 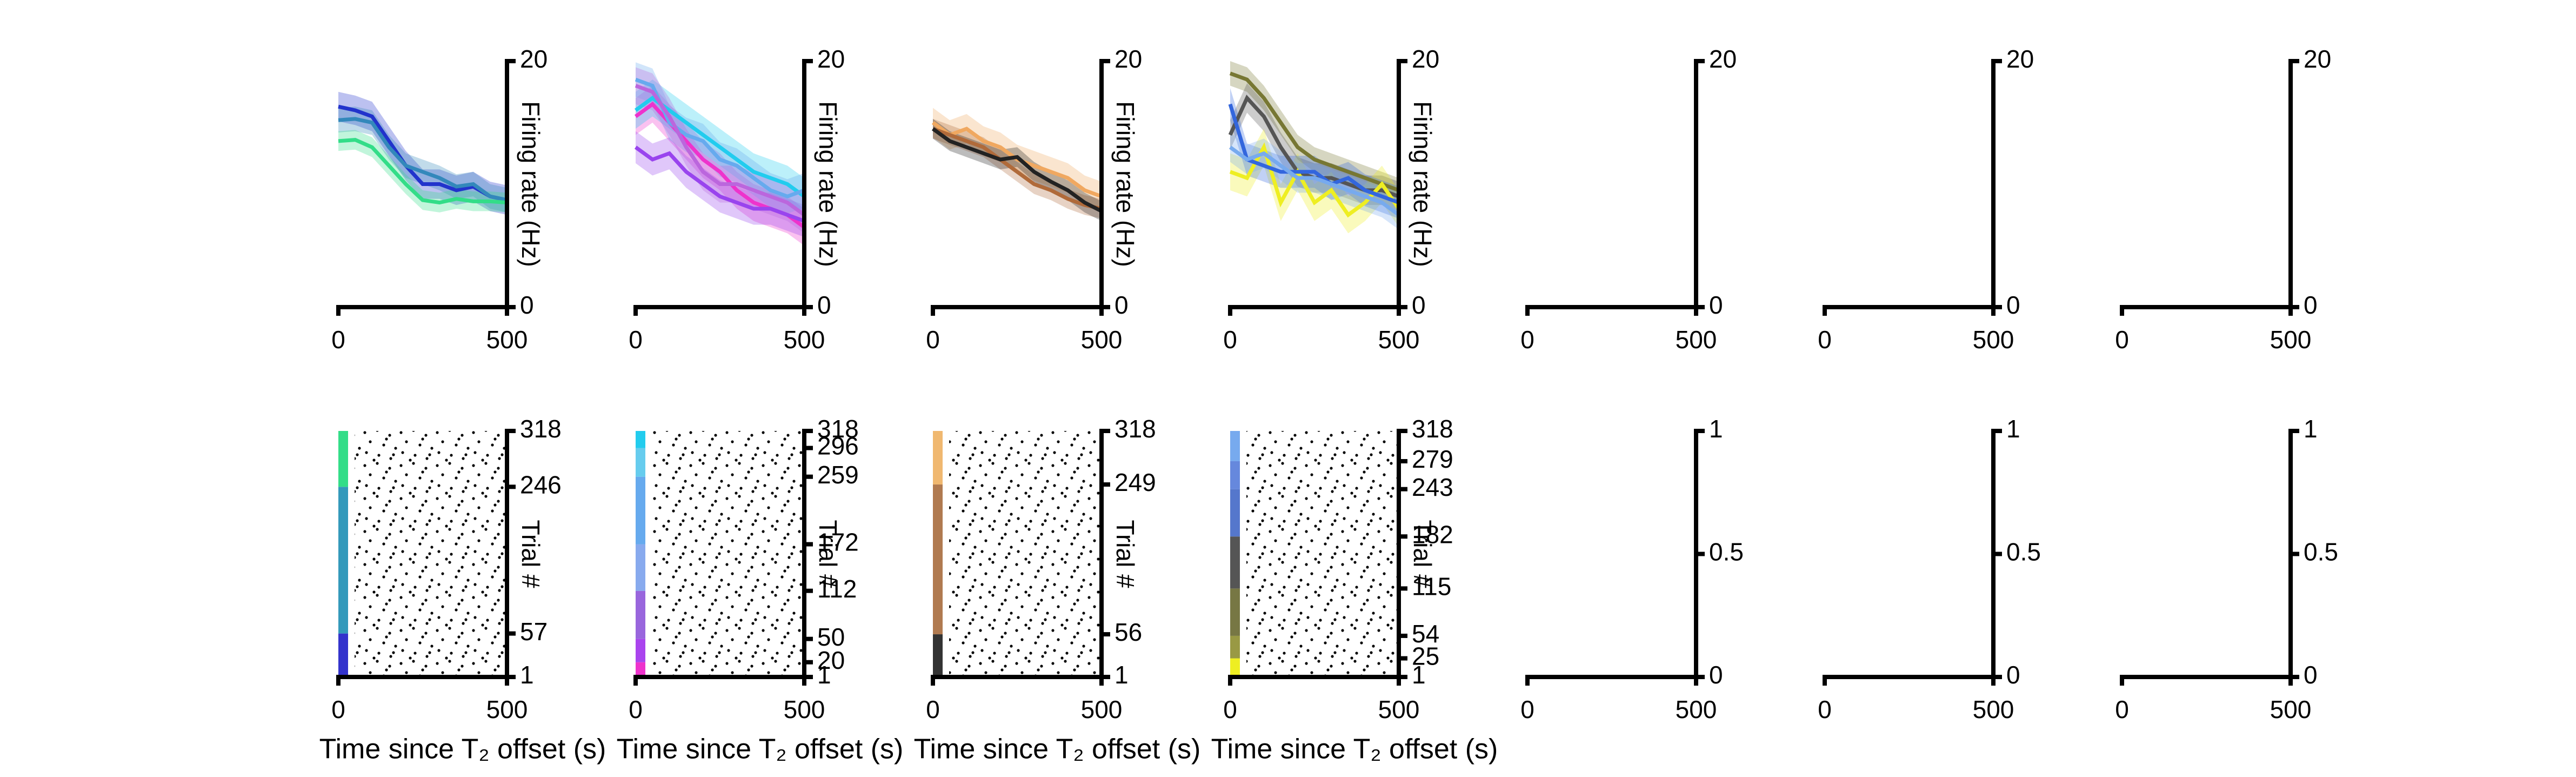 What do you see at coordinates (1431, 587) in the screenshot?
I see `y-tick-label: 115` at bounding box center [1431, 587].